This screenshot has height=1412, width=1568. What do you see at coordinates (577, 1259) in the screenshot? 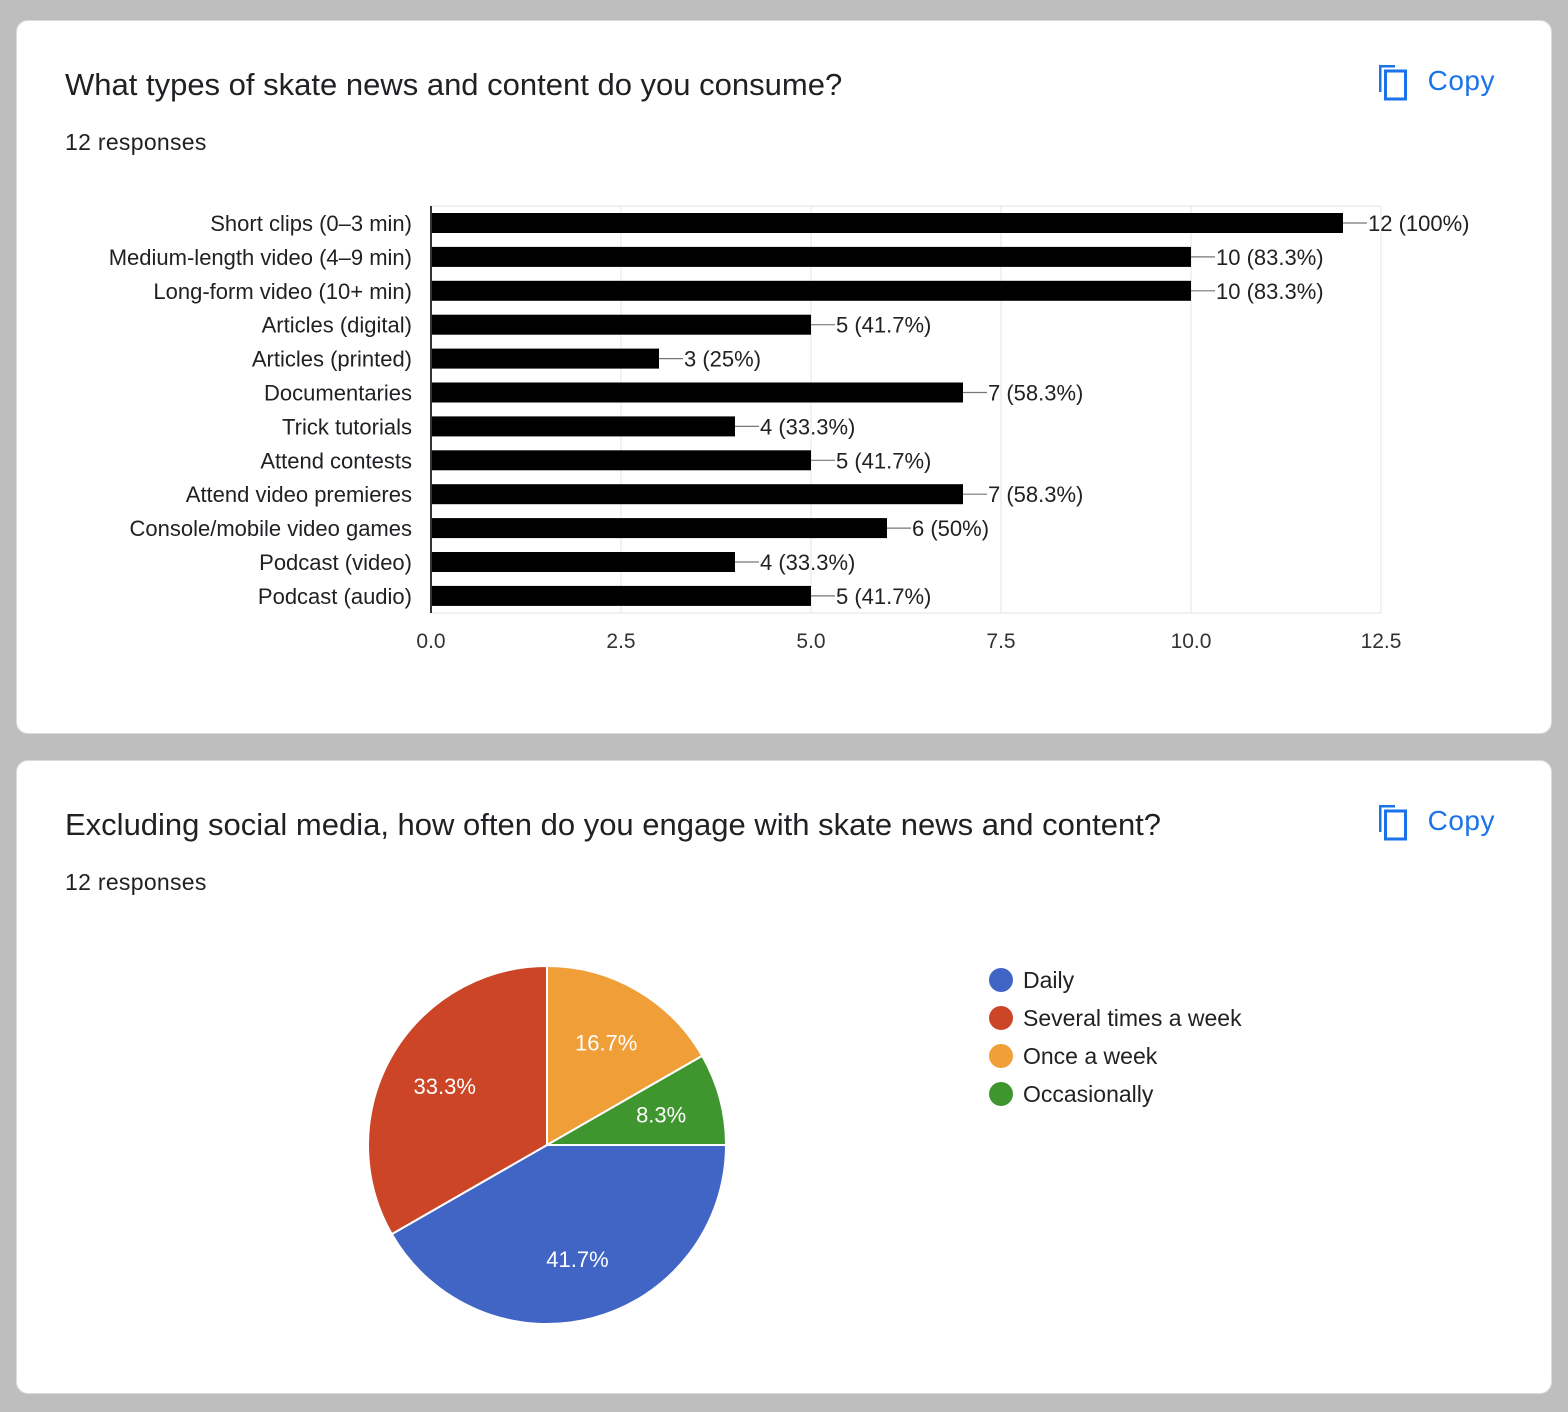
I see `slice-label: 41.7%` at bounding box center [577, 1259].